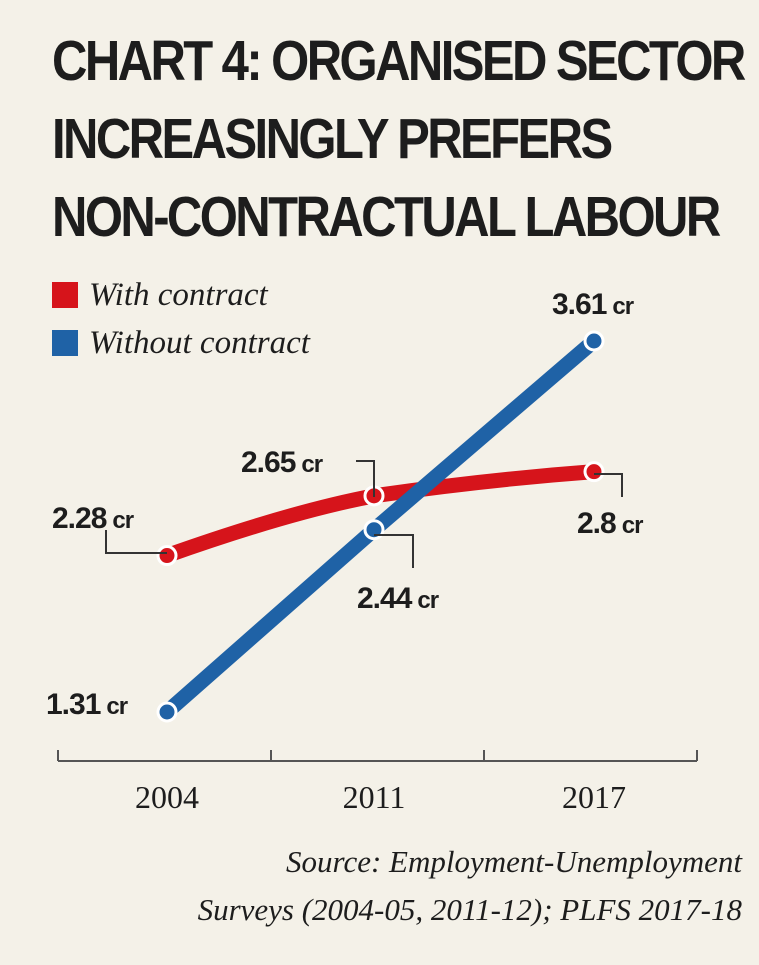  What do you see at coordinates (73, 704) in the screenshot?
I see `data-label-value: 1.31` at bounding box center [73, 704].